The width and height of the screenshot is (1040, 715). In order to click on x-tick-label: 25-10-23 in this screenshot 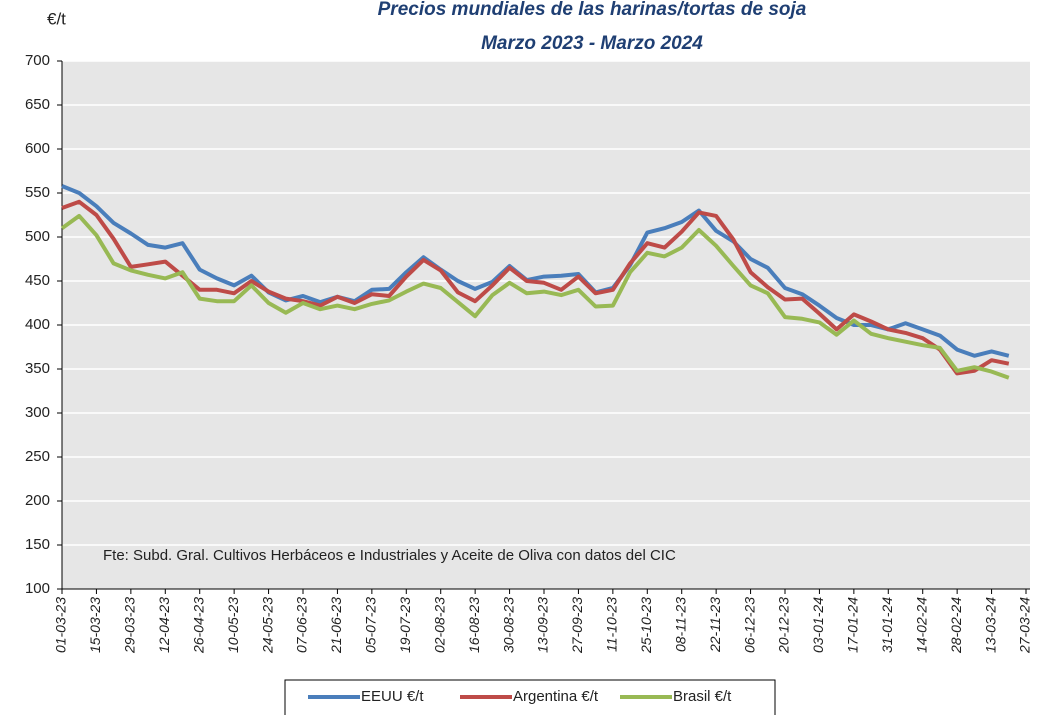, I will do `click(646, 625)`.